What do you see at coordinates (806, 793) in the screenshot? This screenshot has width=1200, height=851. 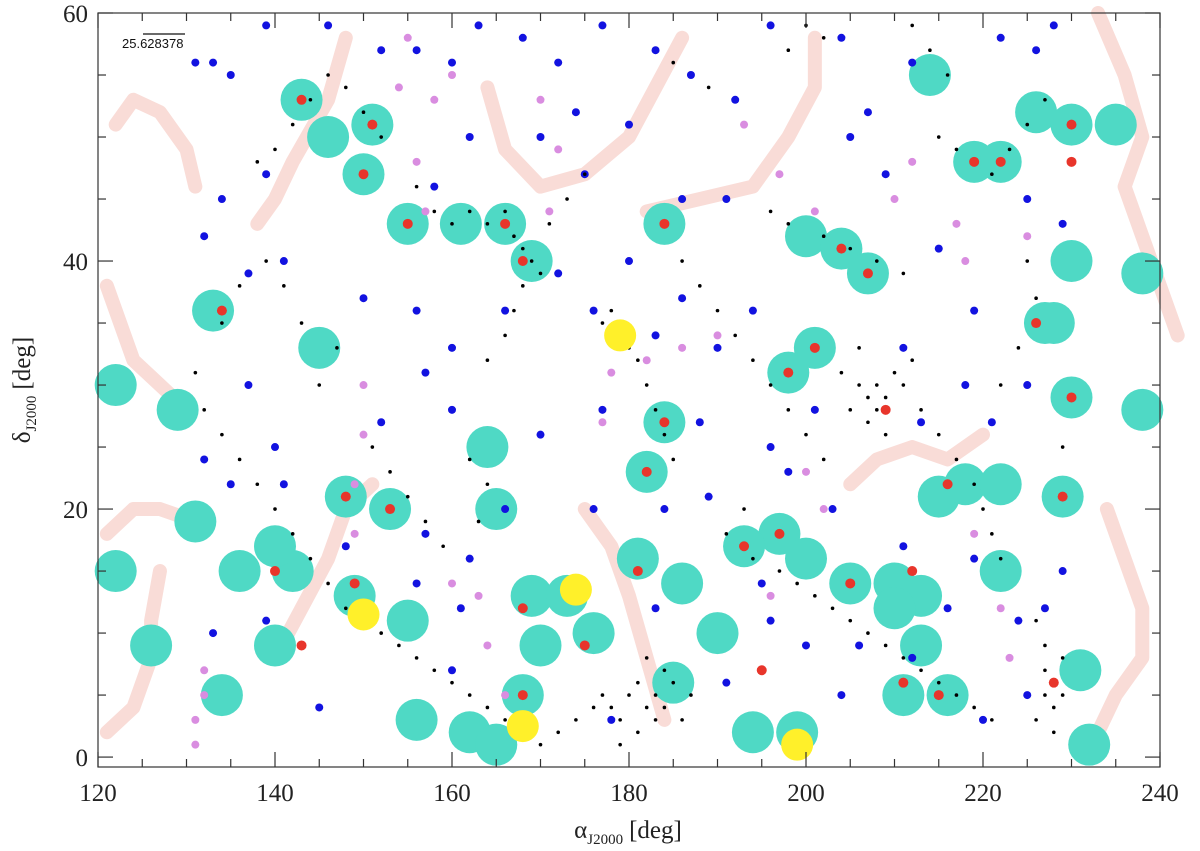 I see `x-tick-label: 200` at bounding box center [806, 793].